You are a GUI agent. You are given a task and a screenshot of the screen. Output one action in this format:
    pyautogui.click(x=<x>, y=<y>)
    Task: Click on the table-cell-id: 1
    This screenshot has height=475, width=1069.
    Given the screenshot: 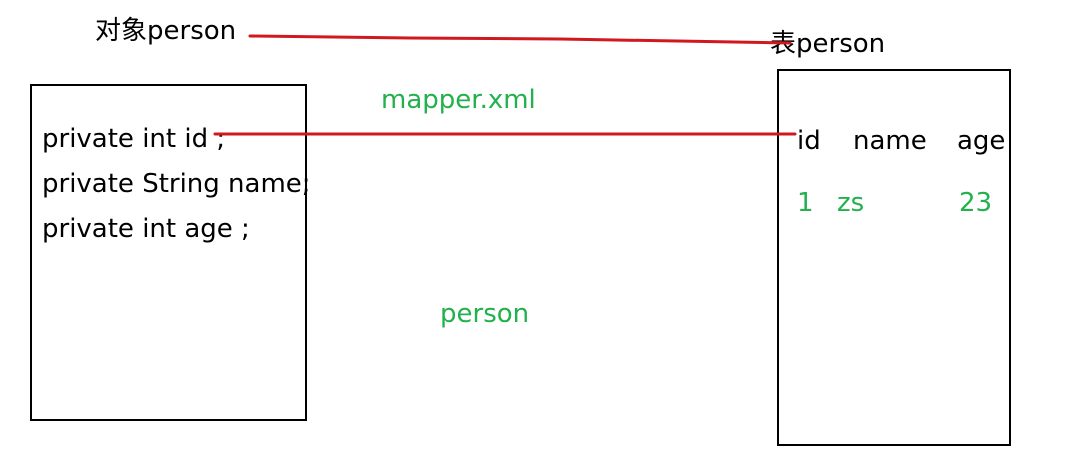 What is the action you would take?
    pyautogui.click(x=805, y=203)
    